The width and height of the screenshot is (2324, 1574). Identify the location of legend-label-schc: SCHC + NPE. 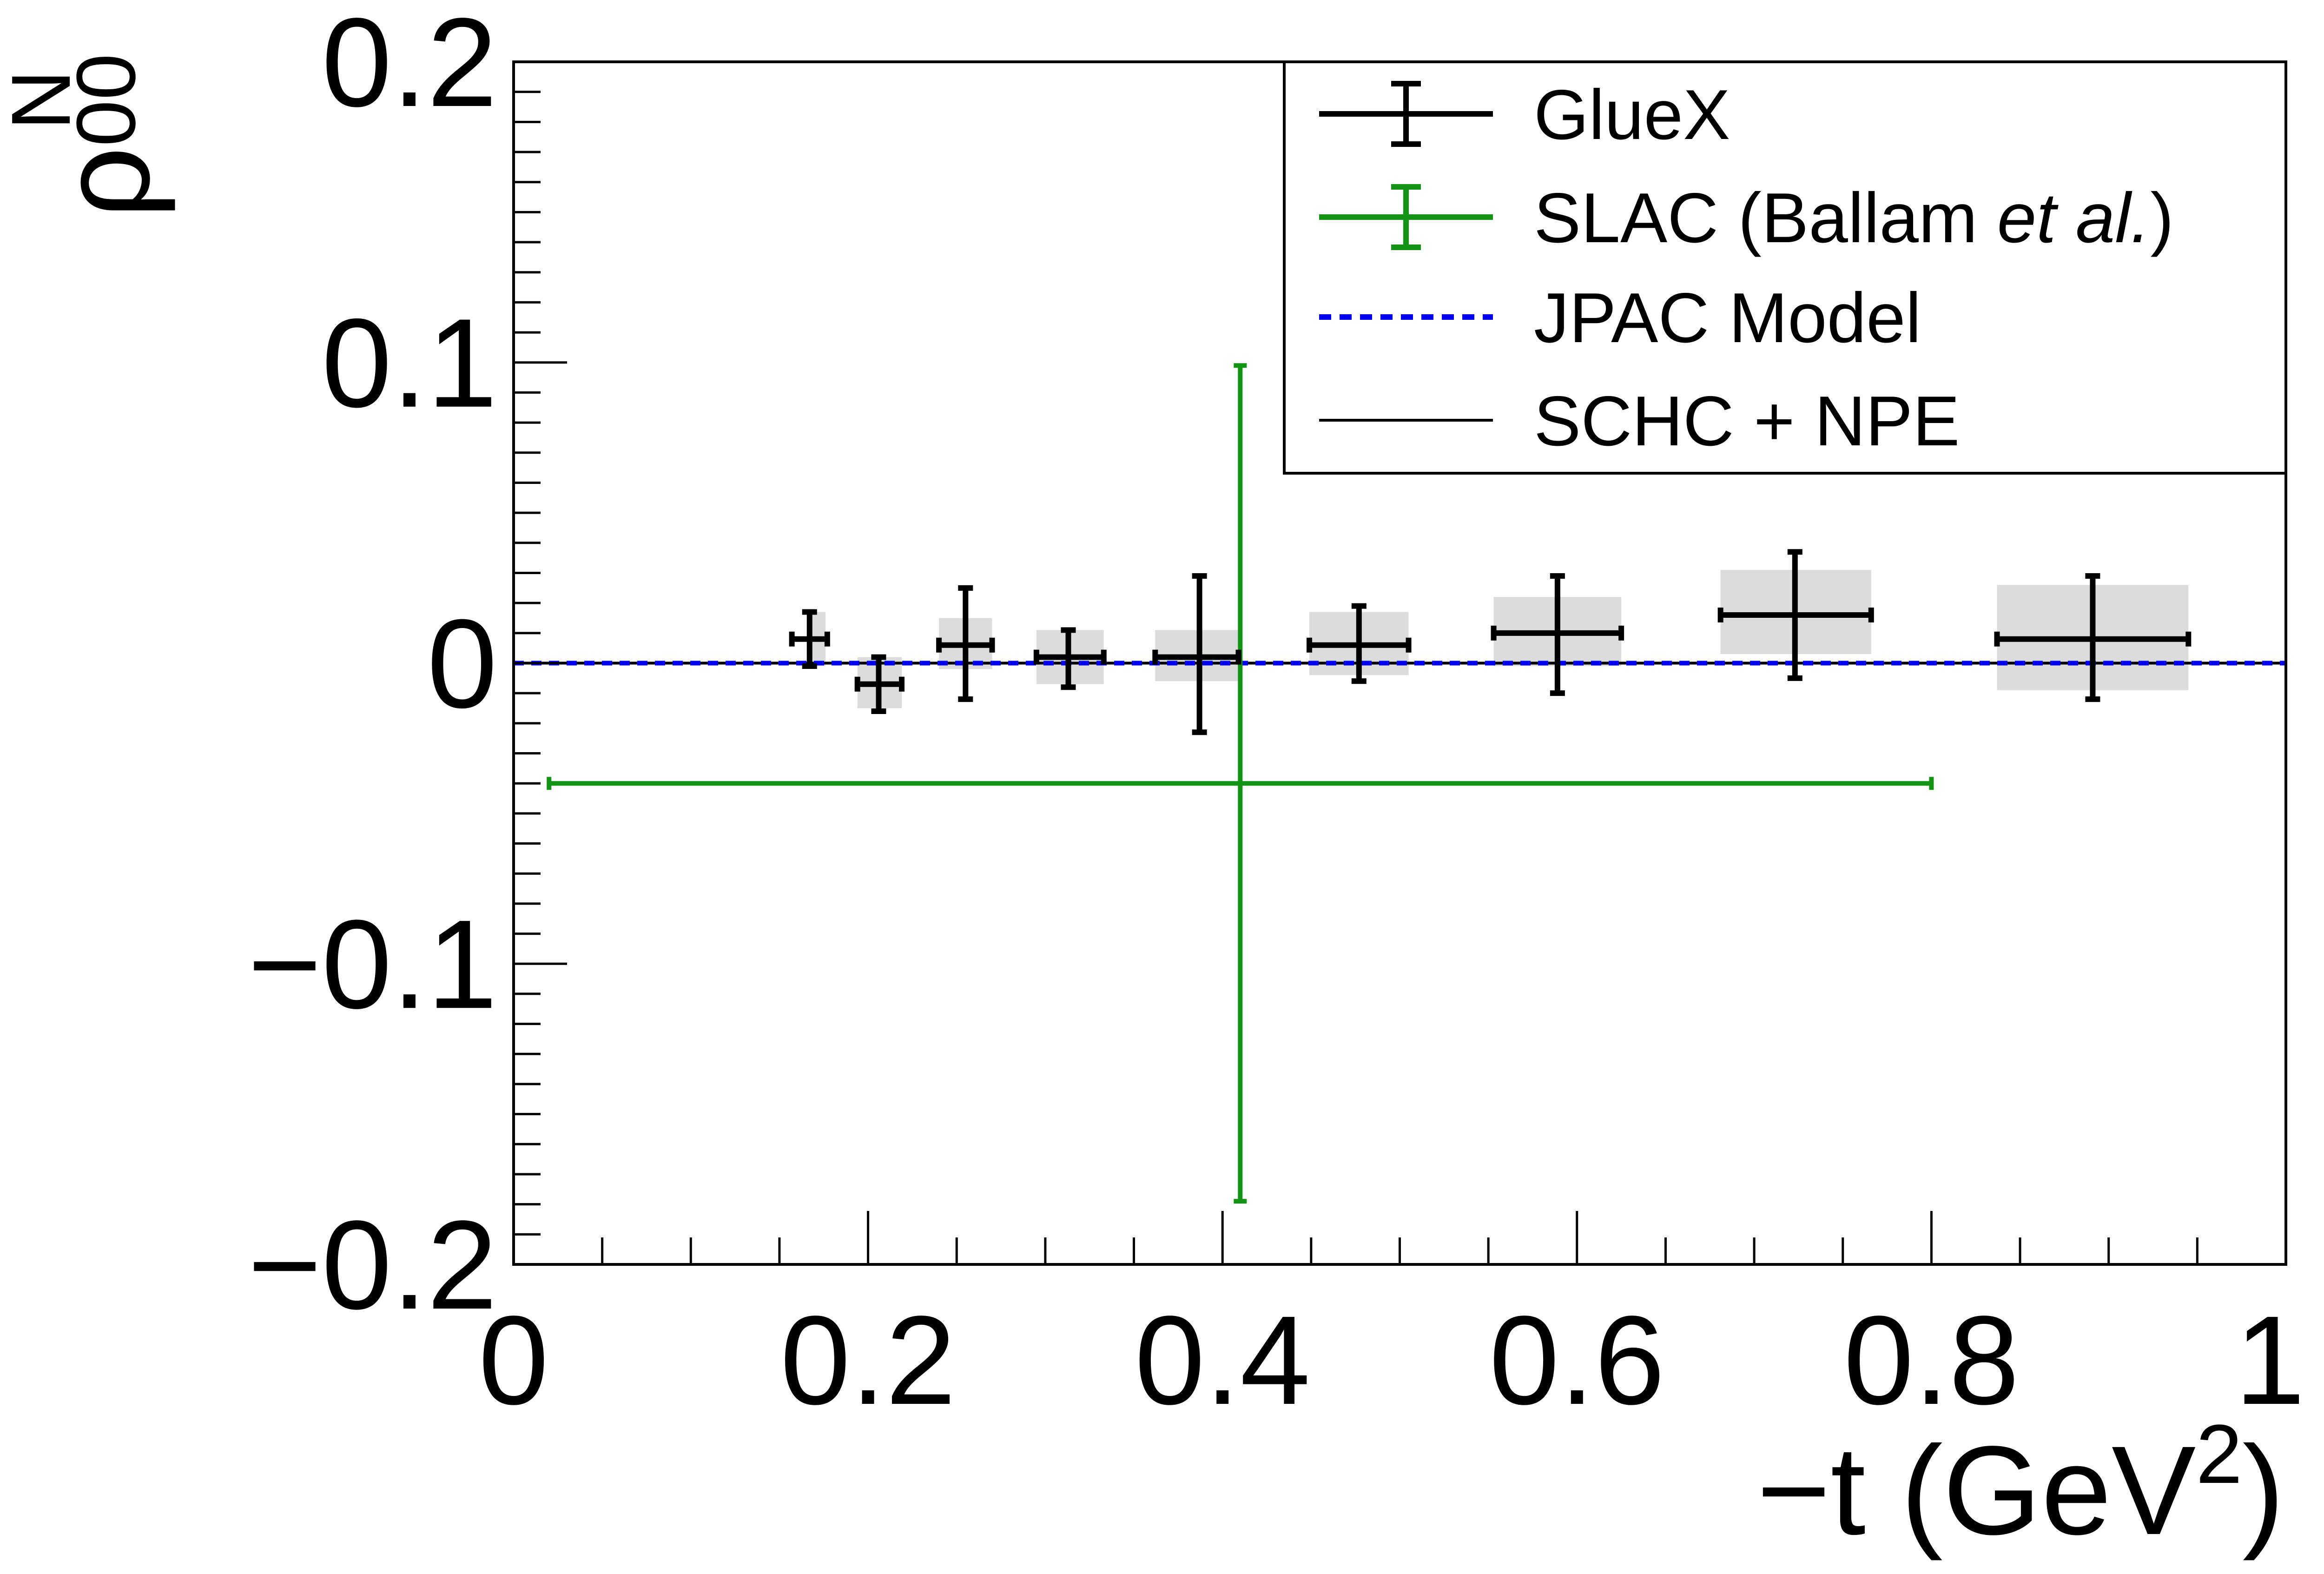
(1747, 421).